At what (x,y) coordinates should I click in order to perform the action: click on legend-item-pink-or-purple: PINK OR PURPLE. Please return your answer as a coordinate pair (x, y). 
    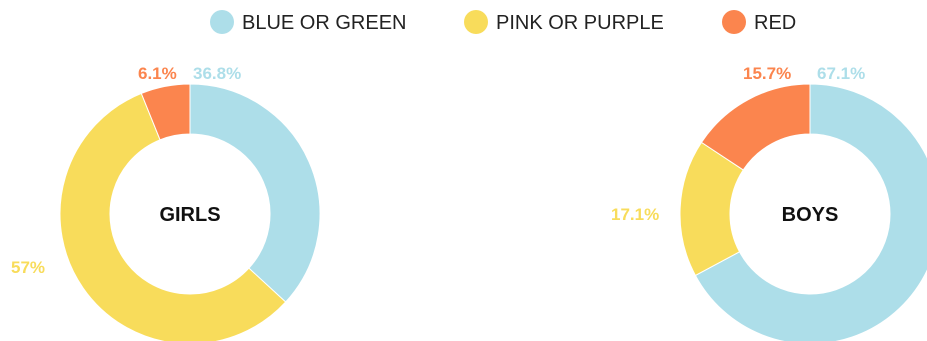
    Looking at the image, I should click on (564, 22).